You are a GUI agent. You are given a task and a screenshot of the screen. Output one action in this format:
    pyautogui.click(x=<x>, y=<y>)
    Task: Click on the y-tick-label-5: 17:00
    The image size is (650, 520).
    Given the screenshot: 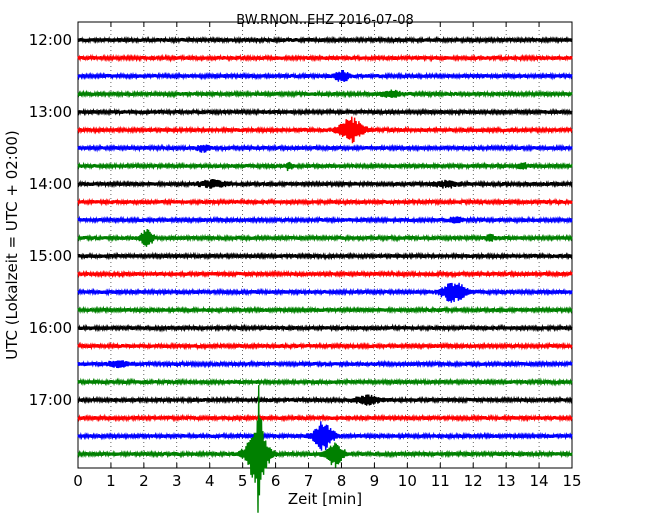 What is the action you would take?
    pyautogui.click(x=50, y=400)
    